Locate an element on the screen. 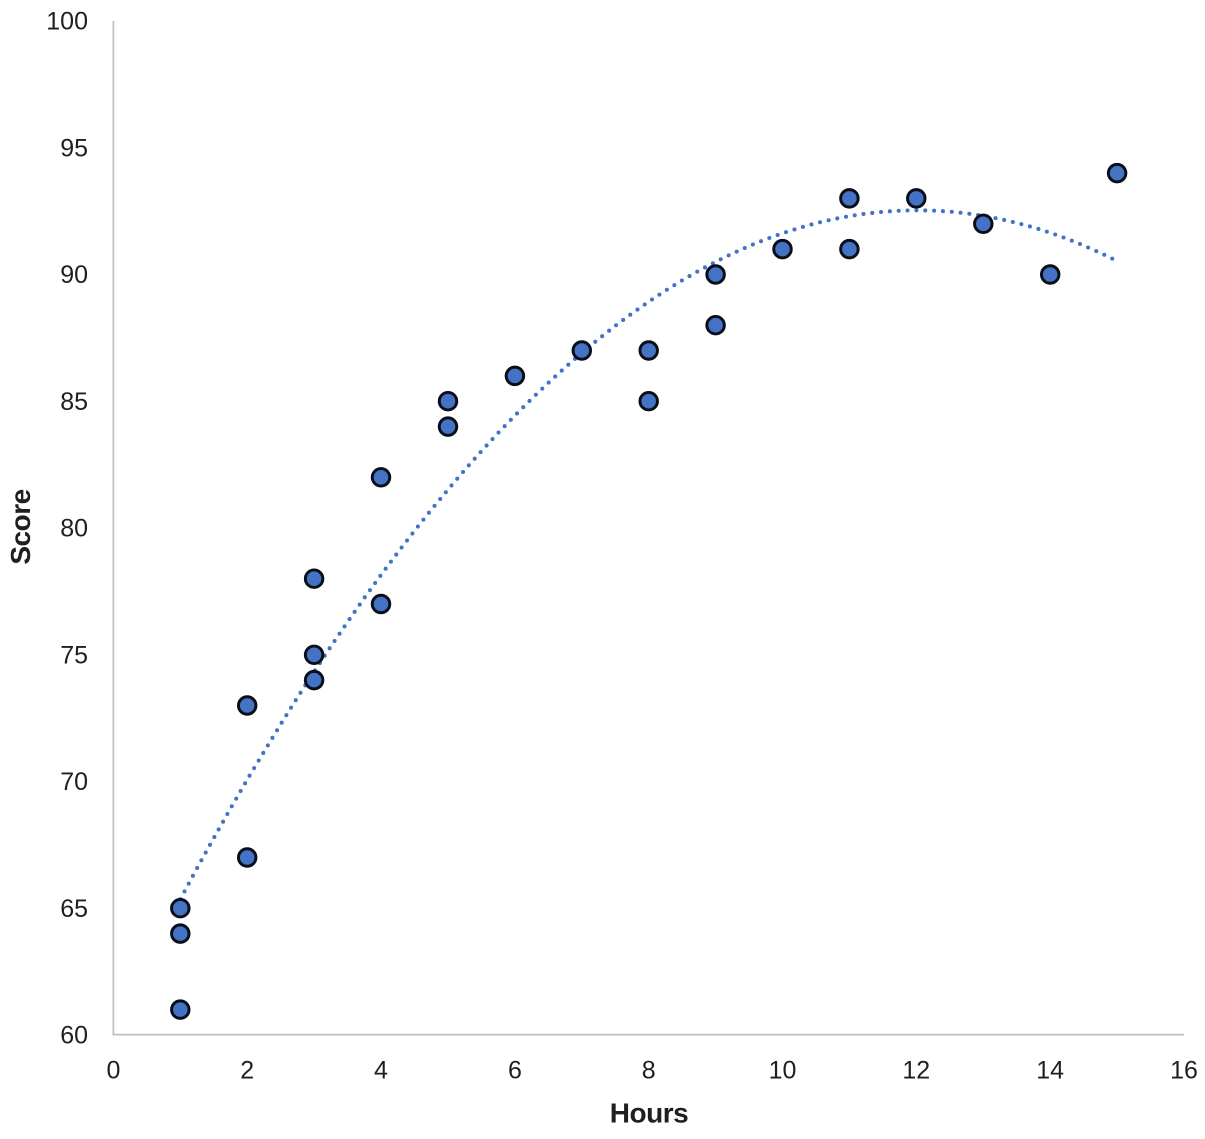  svg-text: 80 is located at coordinates (74, 529).